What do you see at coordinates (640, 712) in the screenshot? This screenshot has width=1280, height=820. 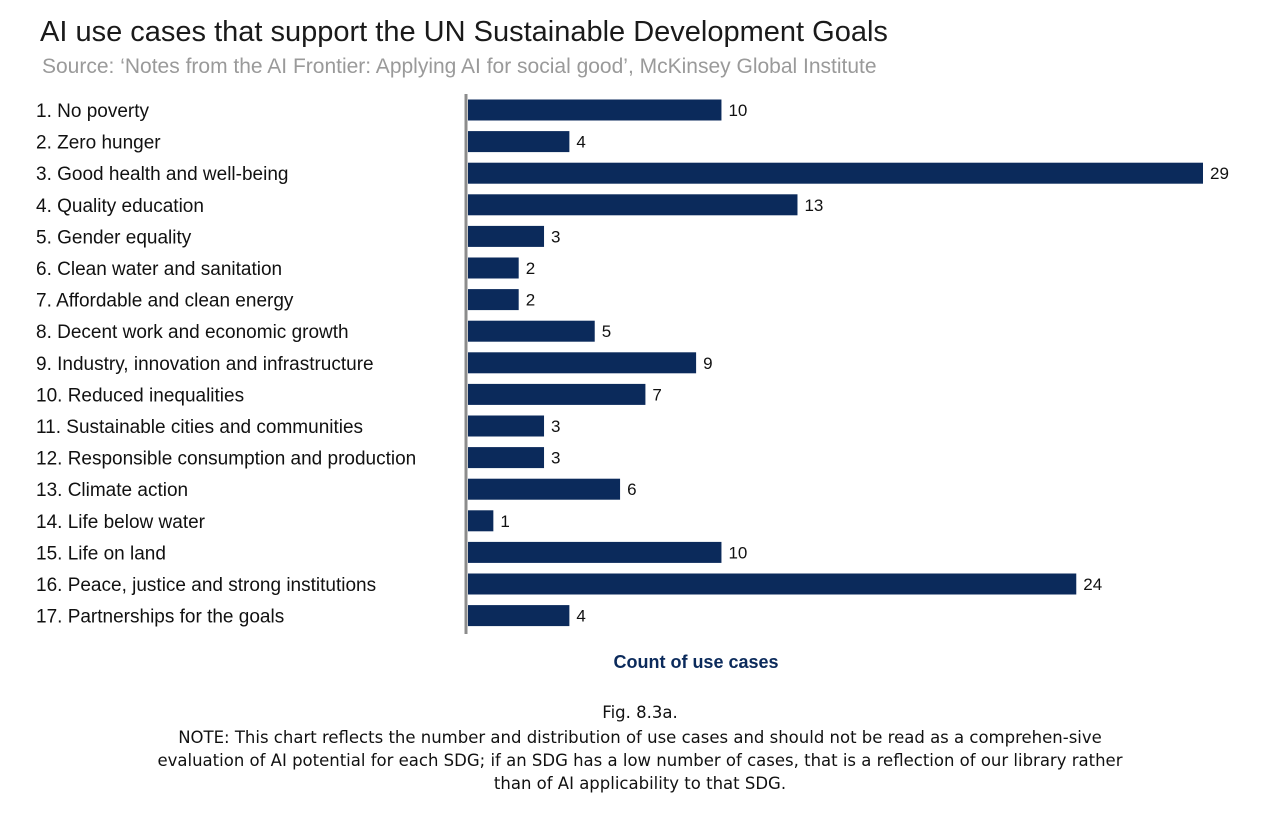 I see `figure-label: Fig. 8.3a.` at bounding box center [640, 712].